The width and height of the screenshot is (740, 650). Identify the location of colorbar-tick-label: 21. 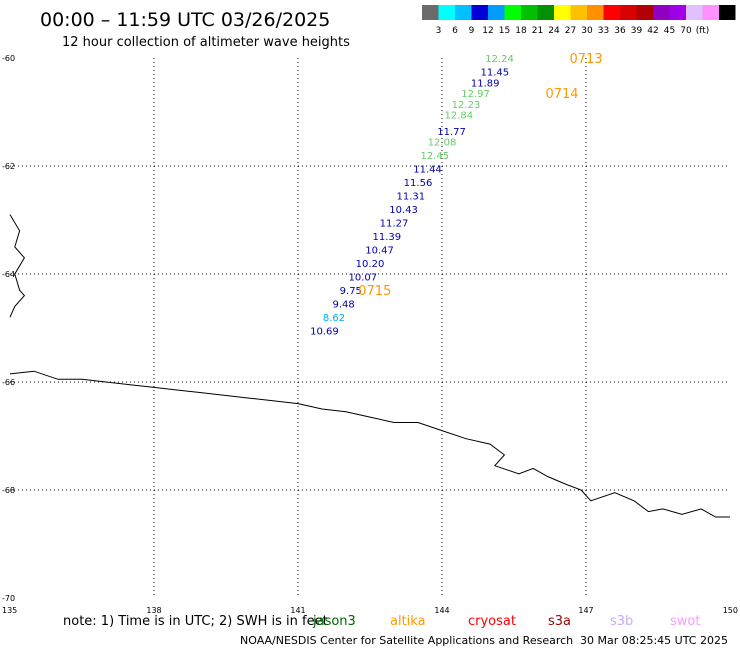
(537, 31).